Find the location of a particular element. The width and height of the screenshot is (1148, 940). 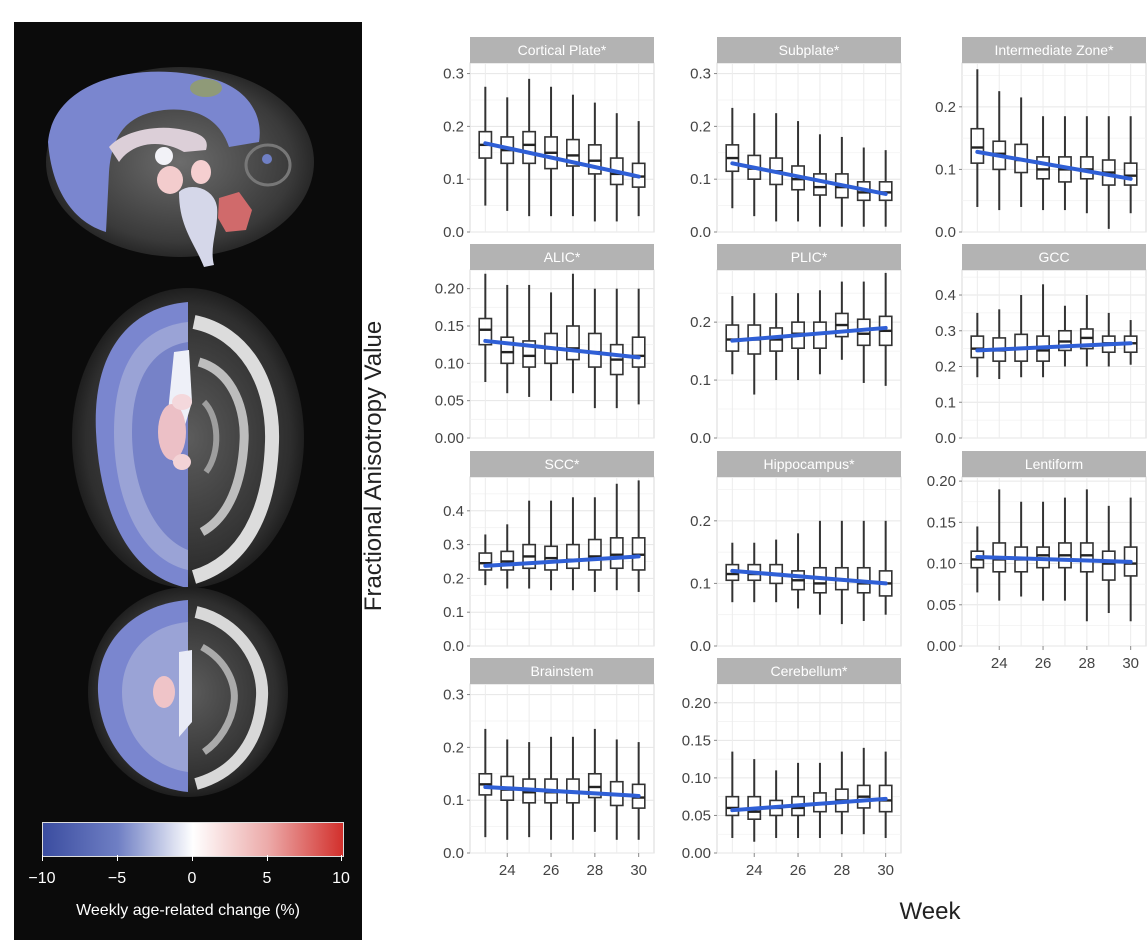

y-tick-label: 0.05 is located at coordinates (449, 401).